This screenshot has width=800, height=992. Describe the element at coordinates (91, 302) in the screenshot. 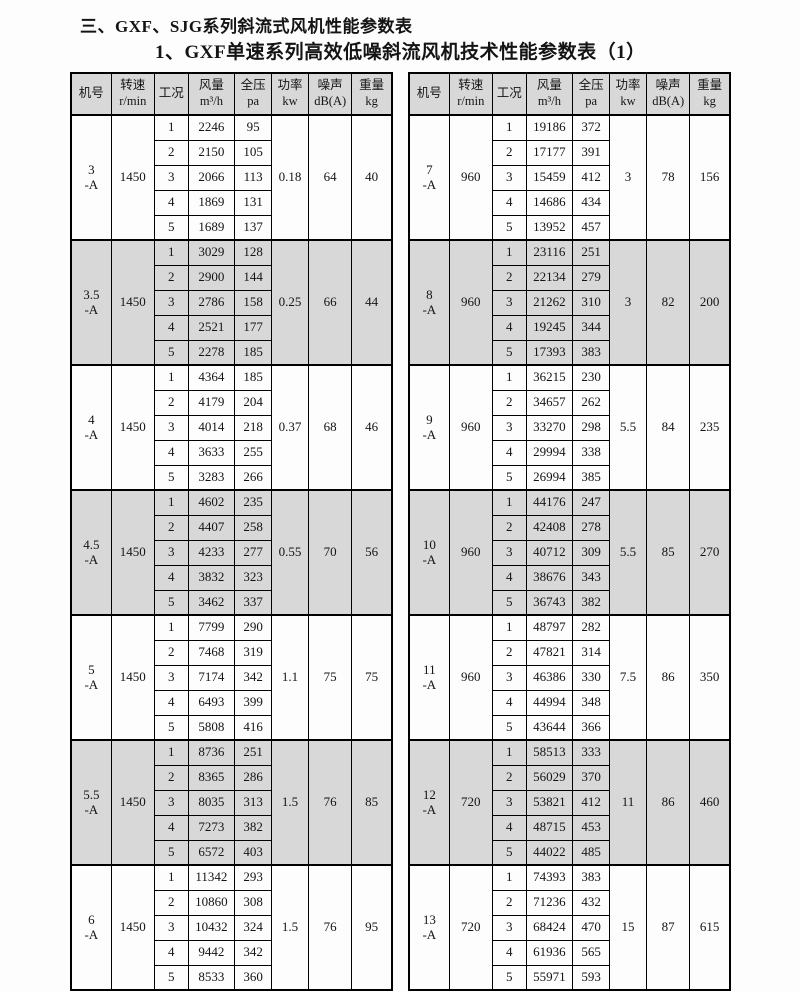

I see `machine-number-cell: 3.5 -A` at that location.